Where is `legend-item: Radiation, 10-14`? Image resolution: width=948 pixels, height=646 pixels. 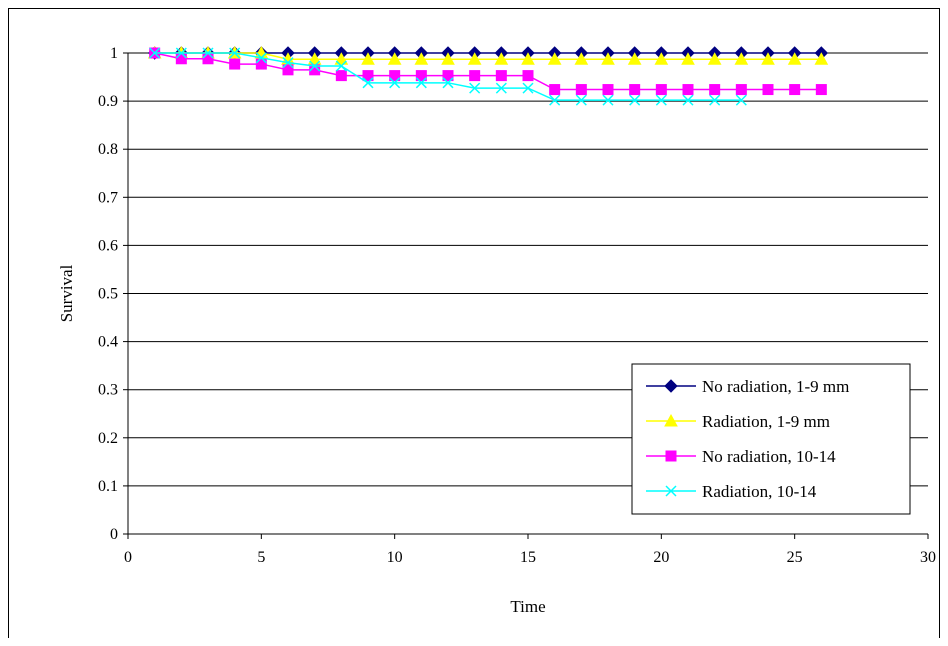 legend-item: Radiation, 10-14 is located at coordinates (731, 491).